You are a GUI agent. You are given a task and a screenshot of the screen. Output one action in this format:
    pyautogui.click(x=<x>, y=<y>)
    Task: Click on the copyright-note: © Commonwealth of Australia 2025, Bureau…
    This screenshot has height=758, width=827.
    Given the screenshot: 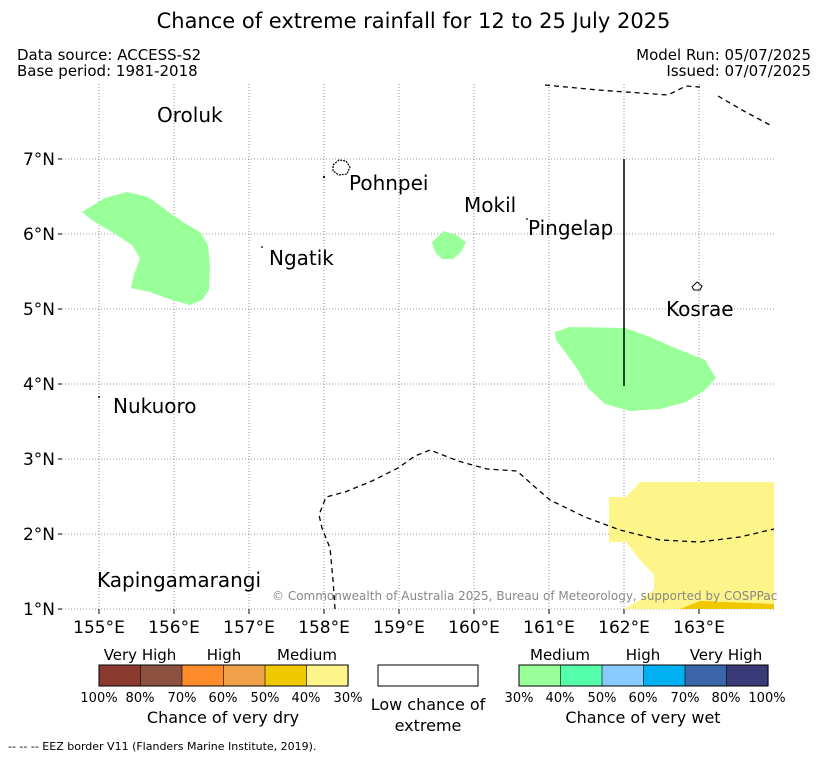 What is the action you would take?
    pyautogui.click(x=524, y=596)
    